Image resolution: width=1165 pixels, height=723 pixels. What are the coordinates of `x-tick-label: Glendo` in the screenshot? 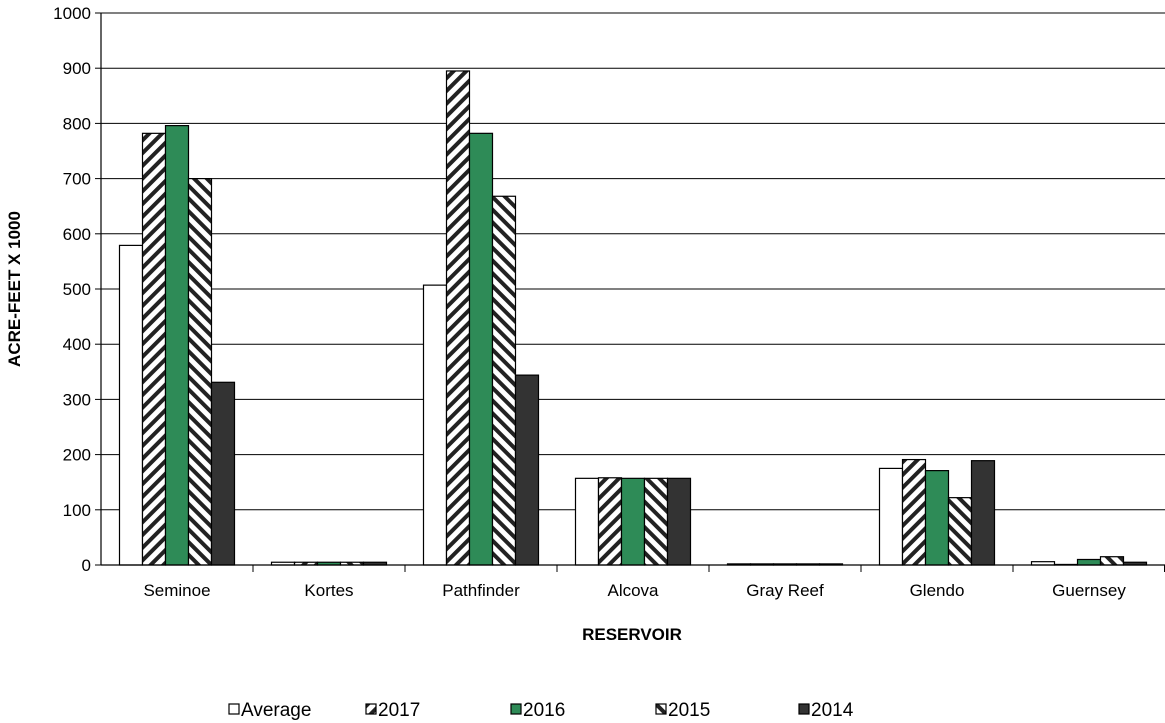 It's located at (937, 590).